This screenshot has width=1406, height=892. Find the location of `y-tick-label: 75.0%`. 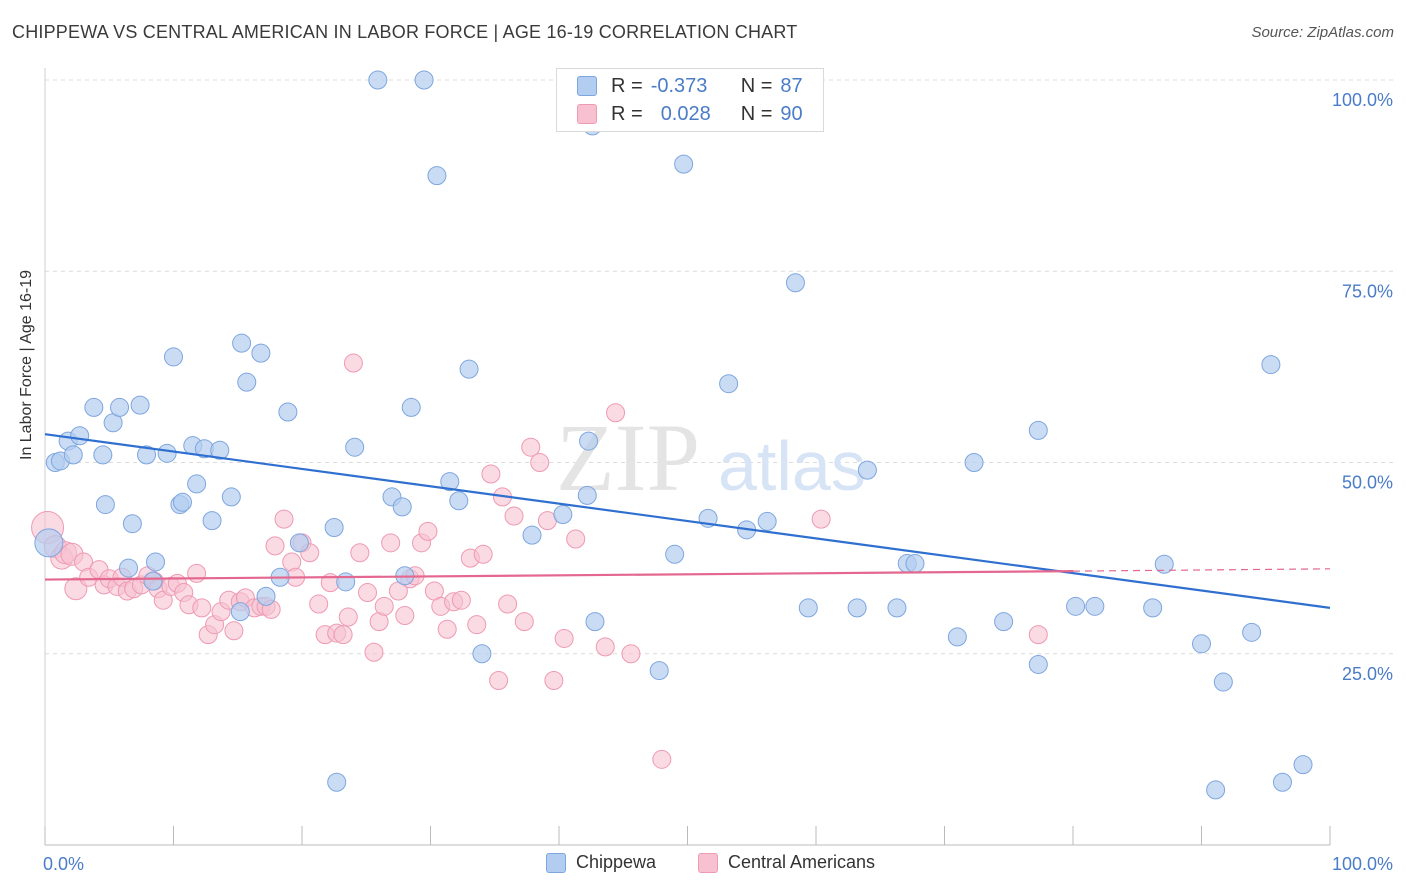

y-tick-label: 75.0% is located at coordinates (1367, 291).